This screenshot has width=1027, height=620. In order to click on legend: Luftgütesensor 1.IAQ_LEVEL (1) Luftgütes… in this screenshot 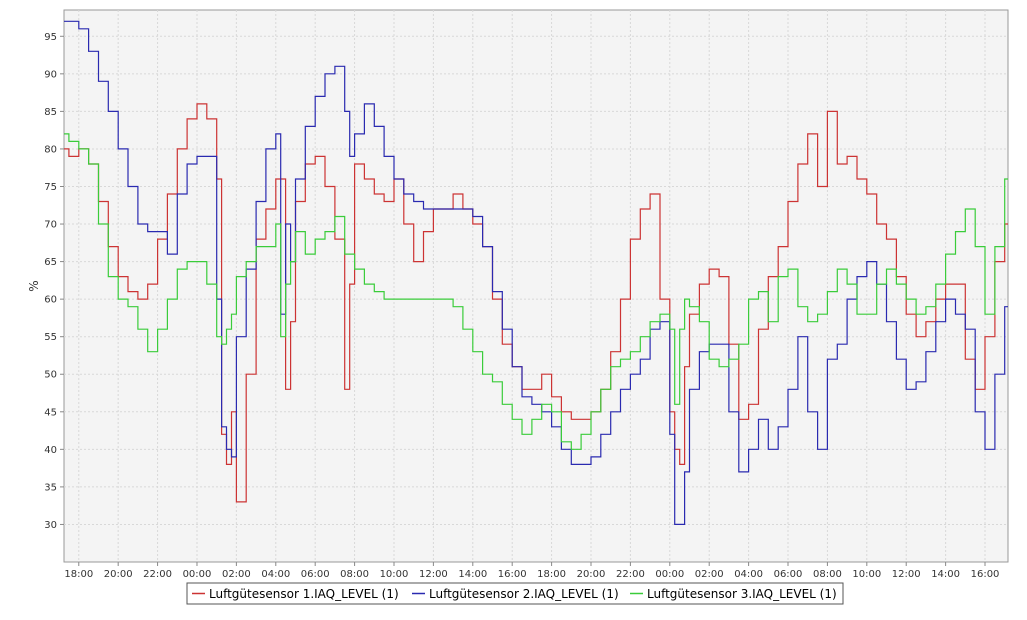, I will do `click(515, 593)`.